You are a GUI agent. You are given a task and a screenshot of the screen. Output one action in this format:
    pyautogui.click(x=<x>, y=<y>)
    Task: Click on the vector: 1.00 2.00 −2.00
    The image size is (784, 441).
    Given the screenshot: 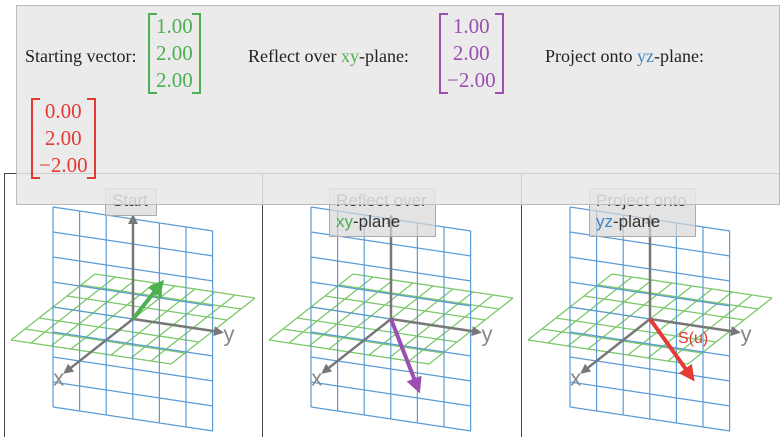 What is the action you would take?
    pyautogui.click(x=471, y=53)
    